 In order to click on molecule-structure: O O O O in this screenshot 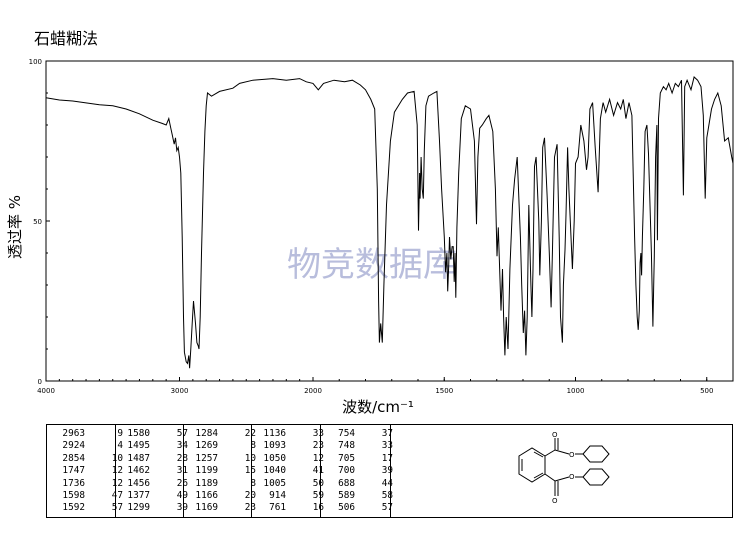, I will do `click(564, 468)`.